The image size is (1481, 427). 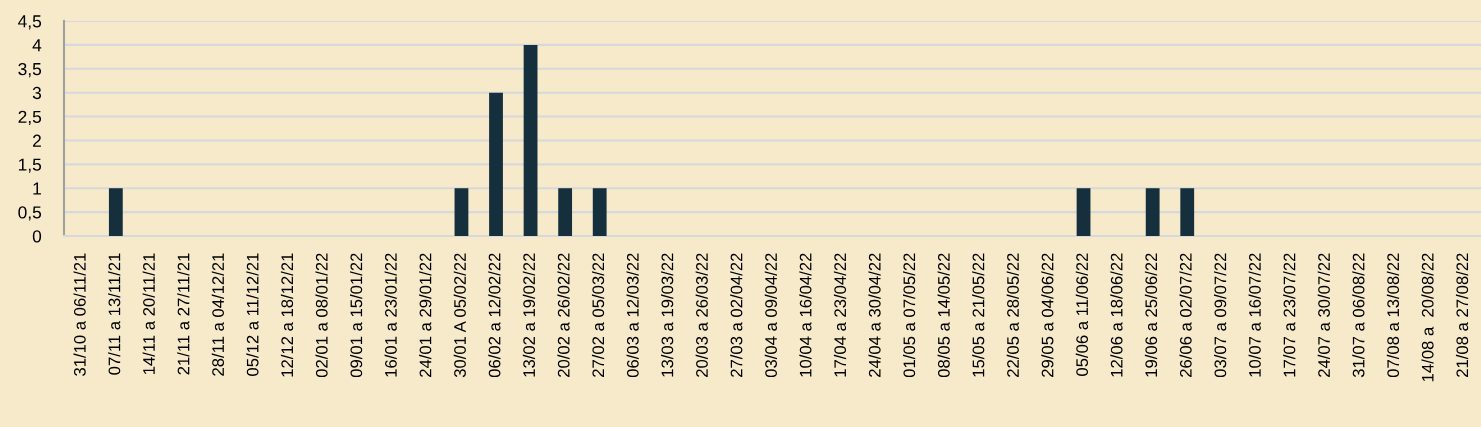 What do you see at coordinates (1116, 315) in the screenshot?
I see `x-tick-label: 12/06 a 18/06/22` at bounding box center [1116, 315].